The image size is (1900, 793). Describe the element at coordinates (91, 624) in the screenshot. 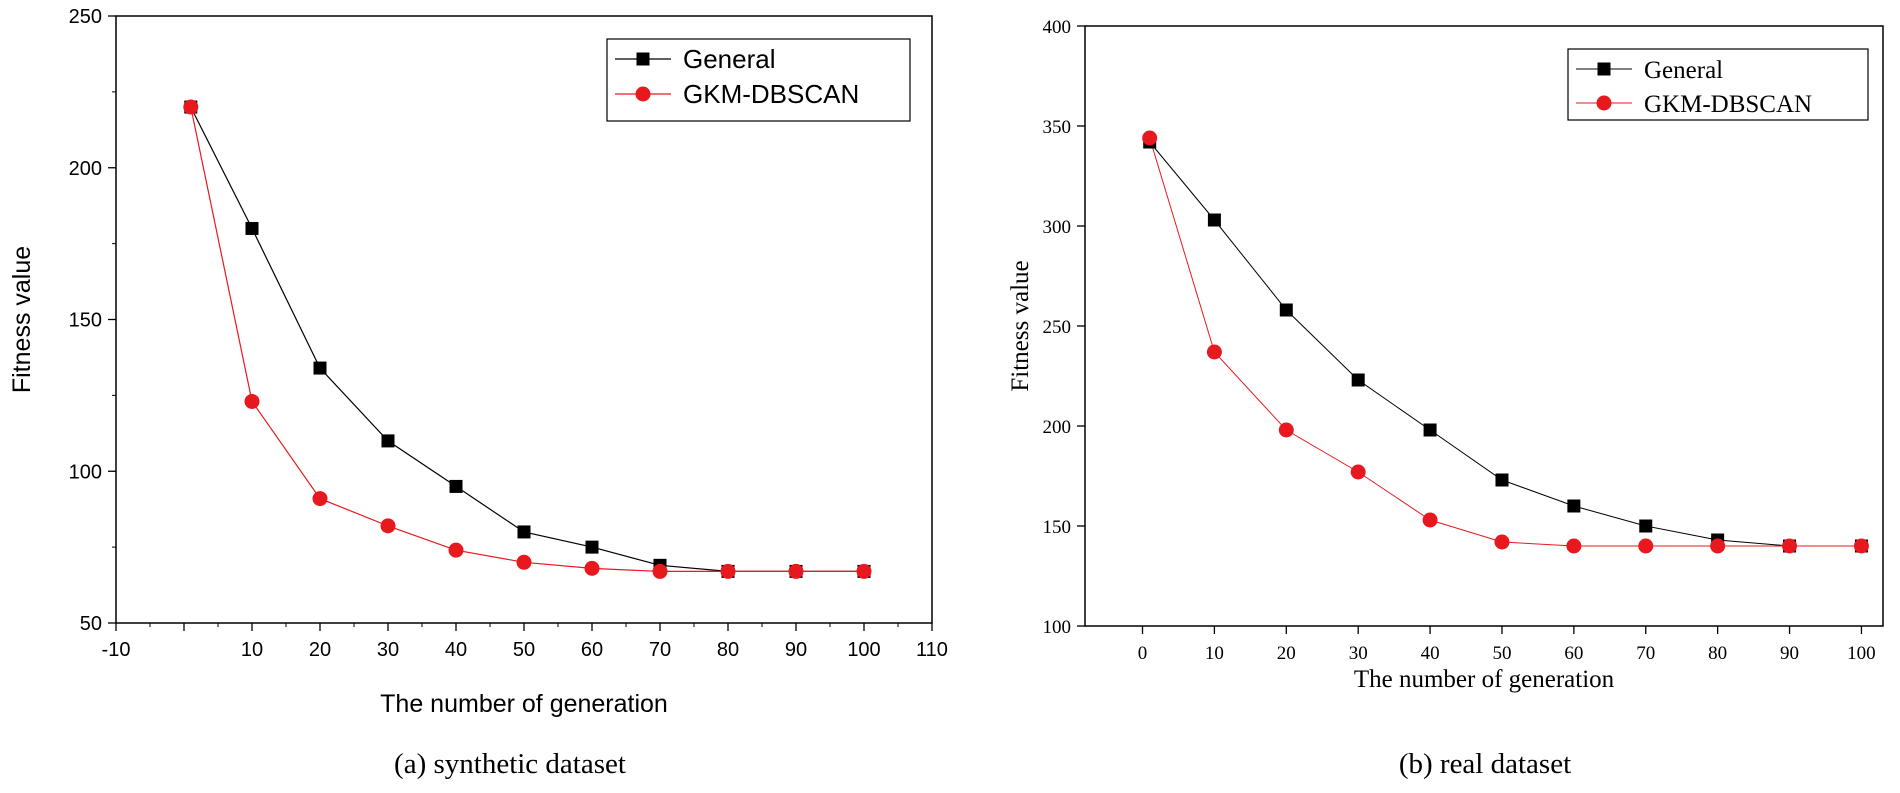

I see `y-tick-label: 50` at that location.